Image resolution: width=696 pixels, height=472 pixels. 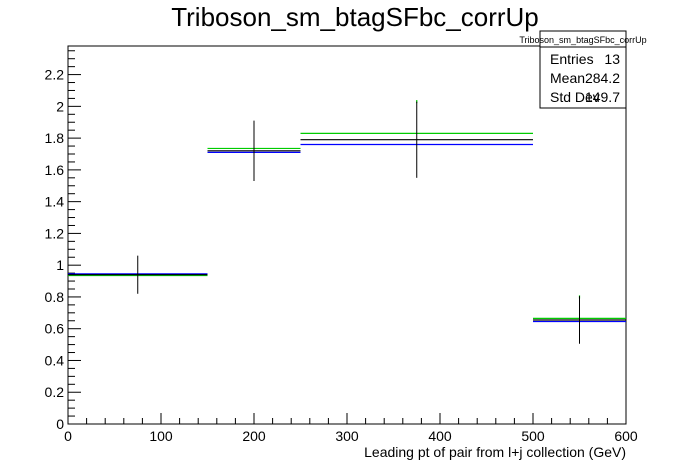 What do you see at coordinates (55, 202) in the screenshot?
I see `y-tick-label: 1.4` at bounding box center [55, 202].